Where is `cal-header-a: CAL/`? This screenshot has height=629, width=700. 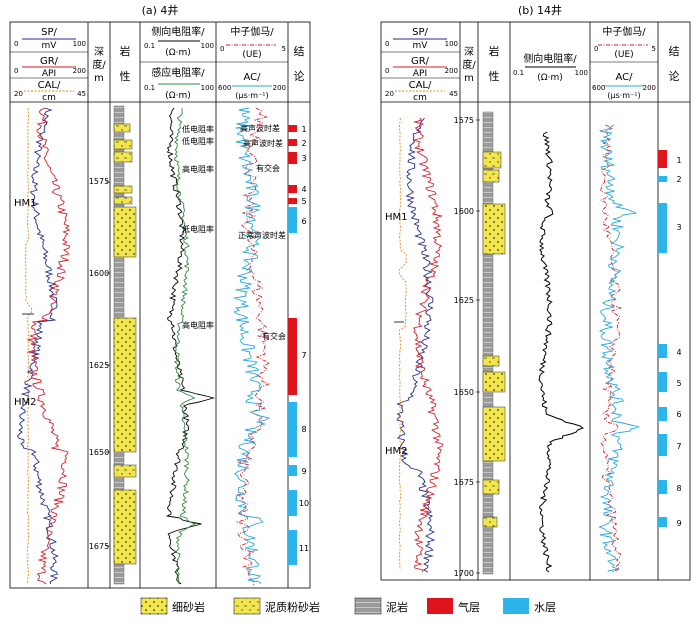 cal-header-a: CAL/ is located at coordinates (49, 85).